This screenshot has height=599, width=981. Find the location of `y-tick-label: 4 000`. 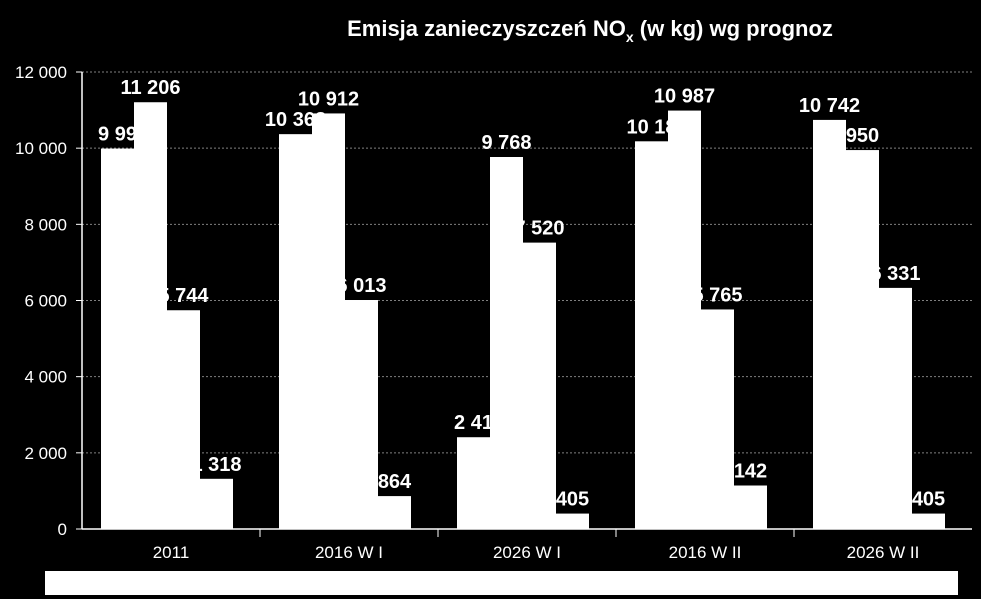

y-tick-label: 4 000 is located at coordinates (45, 377).